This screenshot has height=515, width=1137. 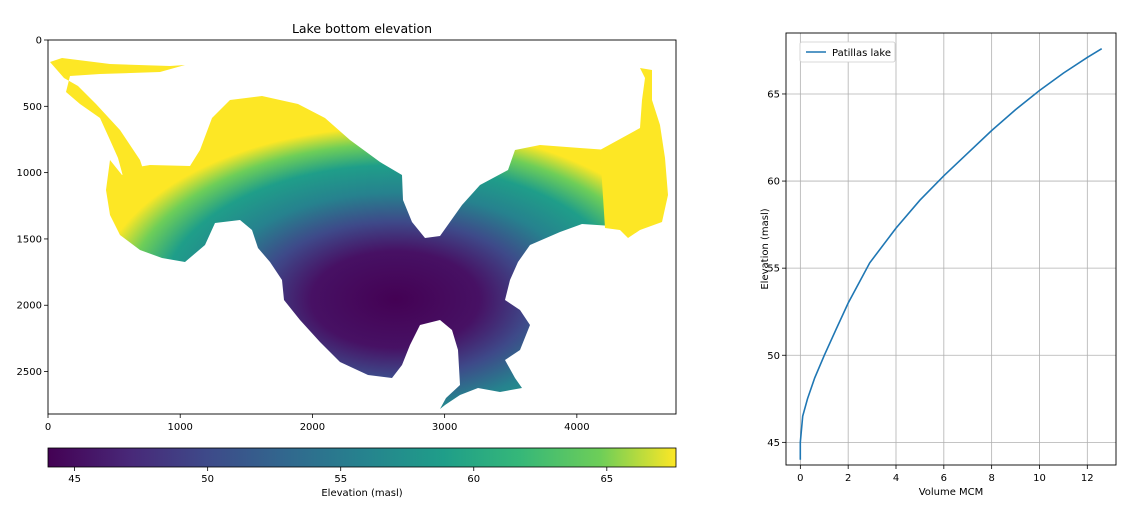 I want to click on colorbar-ticks: 45 50 55 60 65, so click(x=340, y=476).